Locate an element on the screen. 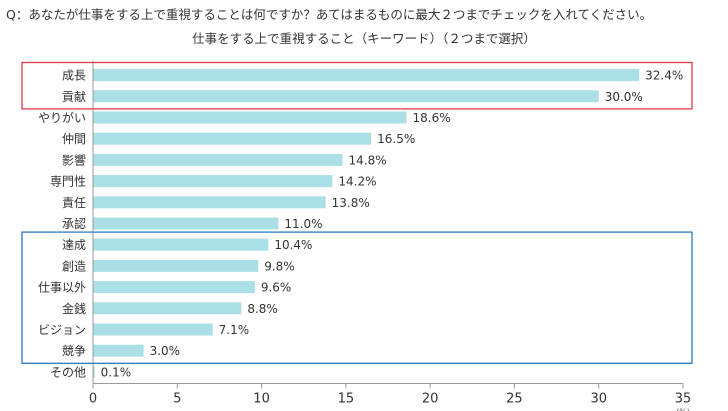  x-tick-label: 10 is located at coordinates (261, 399).